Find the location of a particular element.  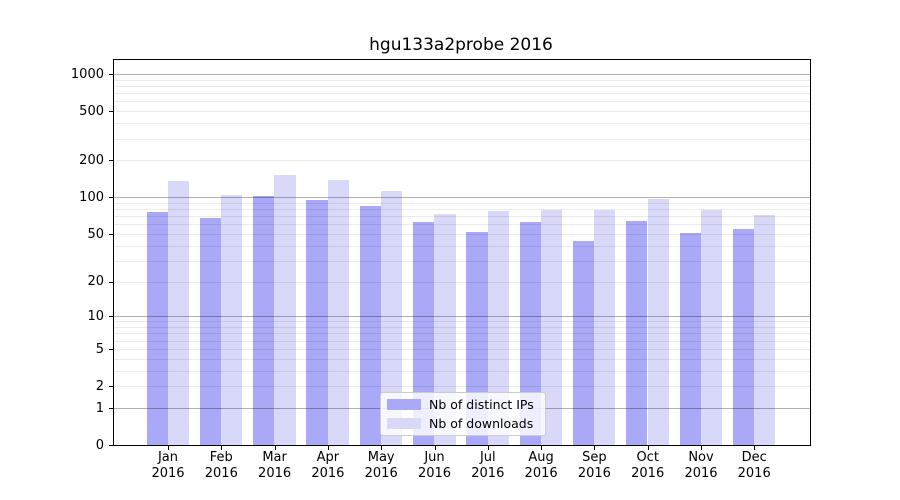

bar-distinct-ips-jul is located at coordinates (477, 338).